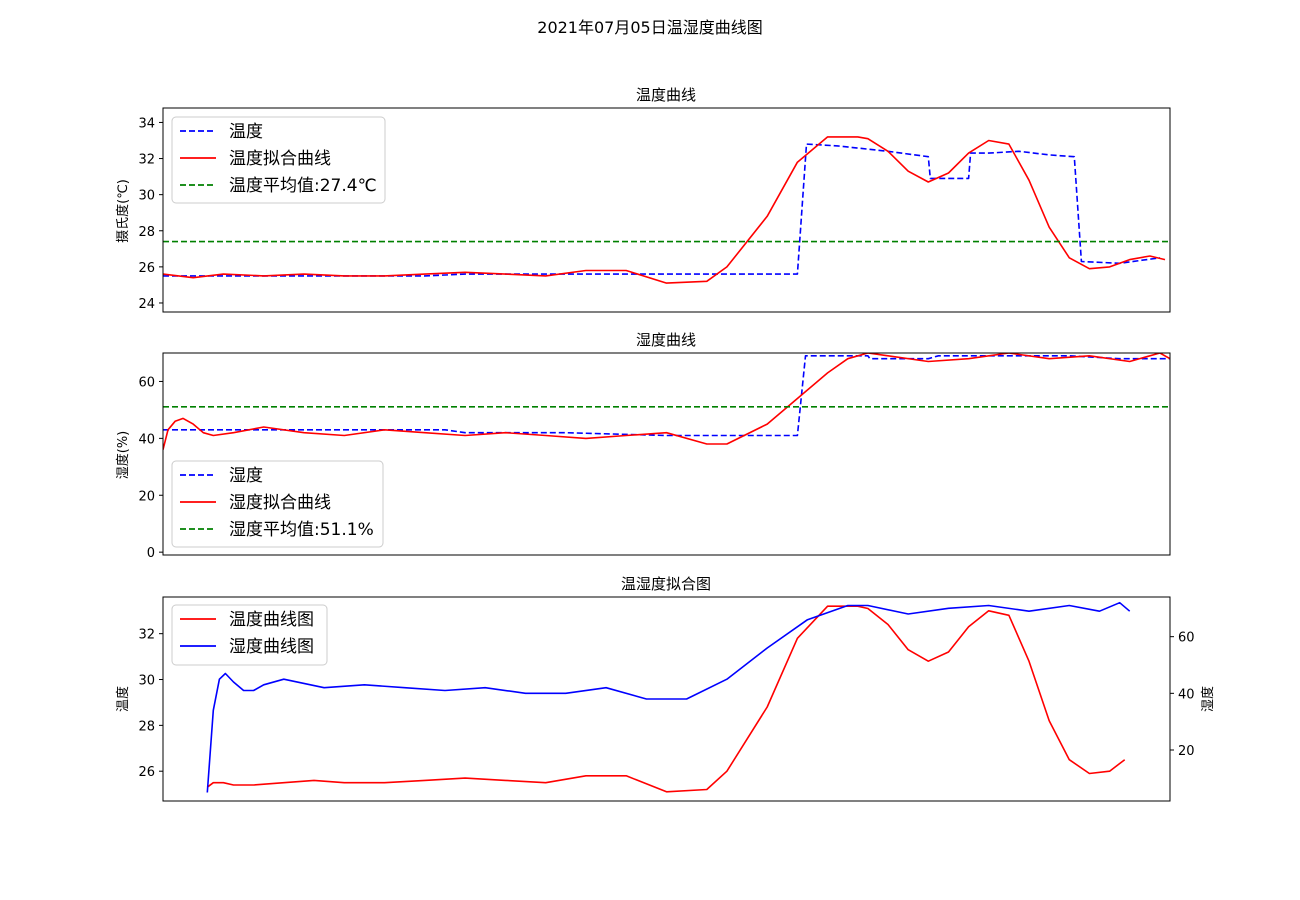 This screenshot has height=900, width=1300. I want to click on temperature-legend-box, so click(278, 160).